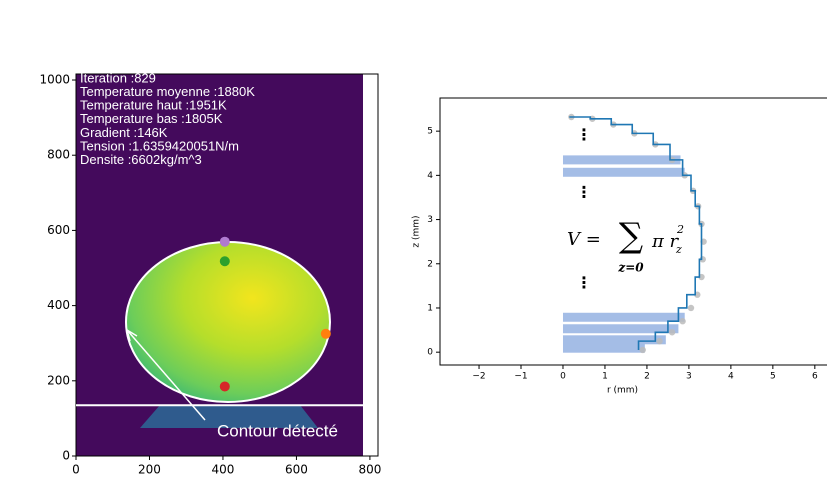  What do you see at coordinates (229, 416) in the screenshot?
I see `reflection` at bounding box center [229, 416].